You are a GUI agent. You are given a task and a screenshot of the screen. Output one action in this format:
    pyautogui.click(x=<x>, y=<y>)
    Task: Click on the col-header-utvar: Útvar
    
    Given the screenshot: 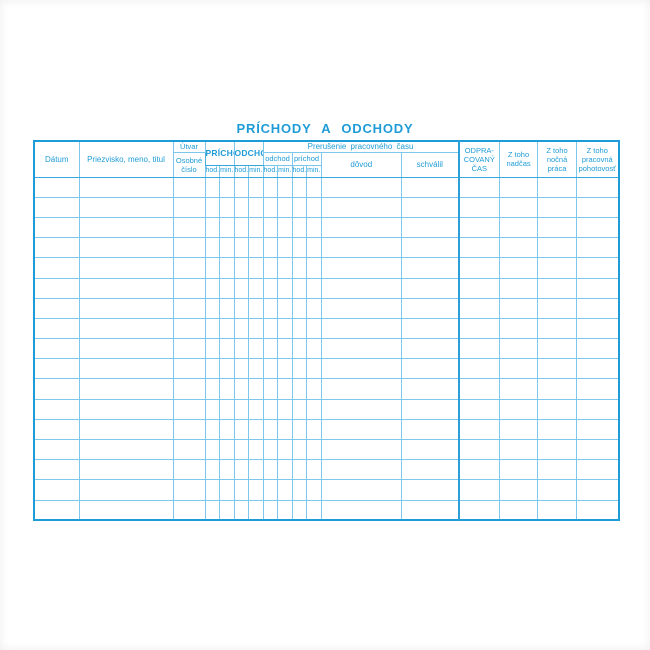 What is the action you would take?
    pyautogui.click(x=189, y=146)
    